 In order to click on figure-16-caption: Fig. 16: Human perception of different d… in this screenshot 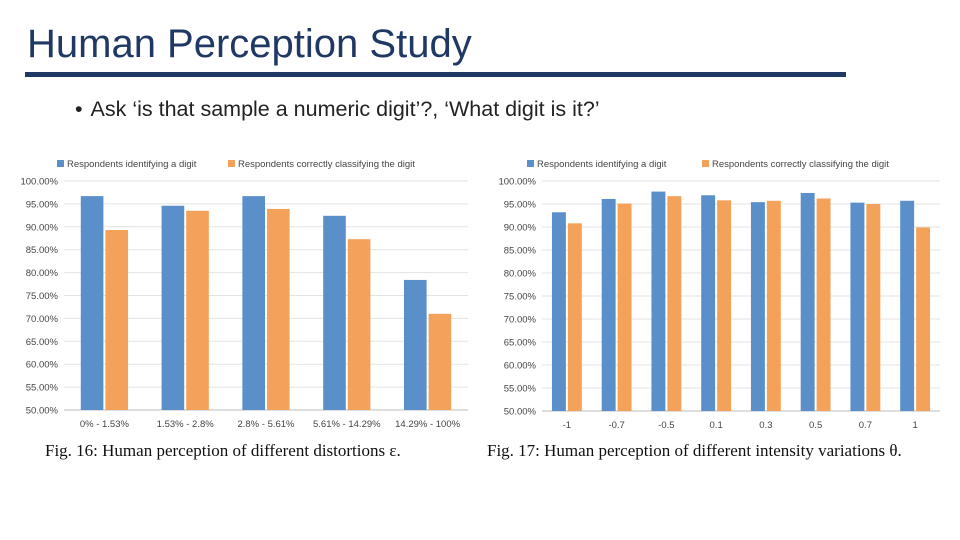, I will do `click(223, 450)`.